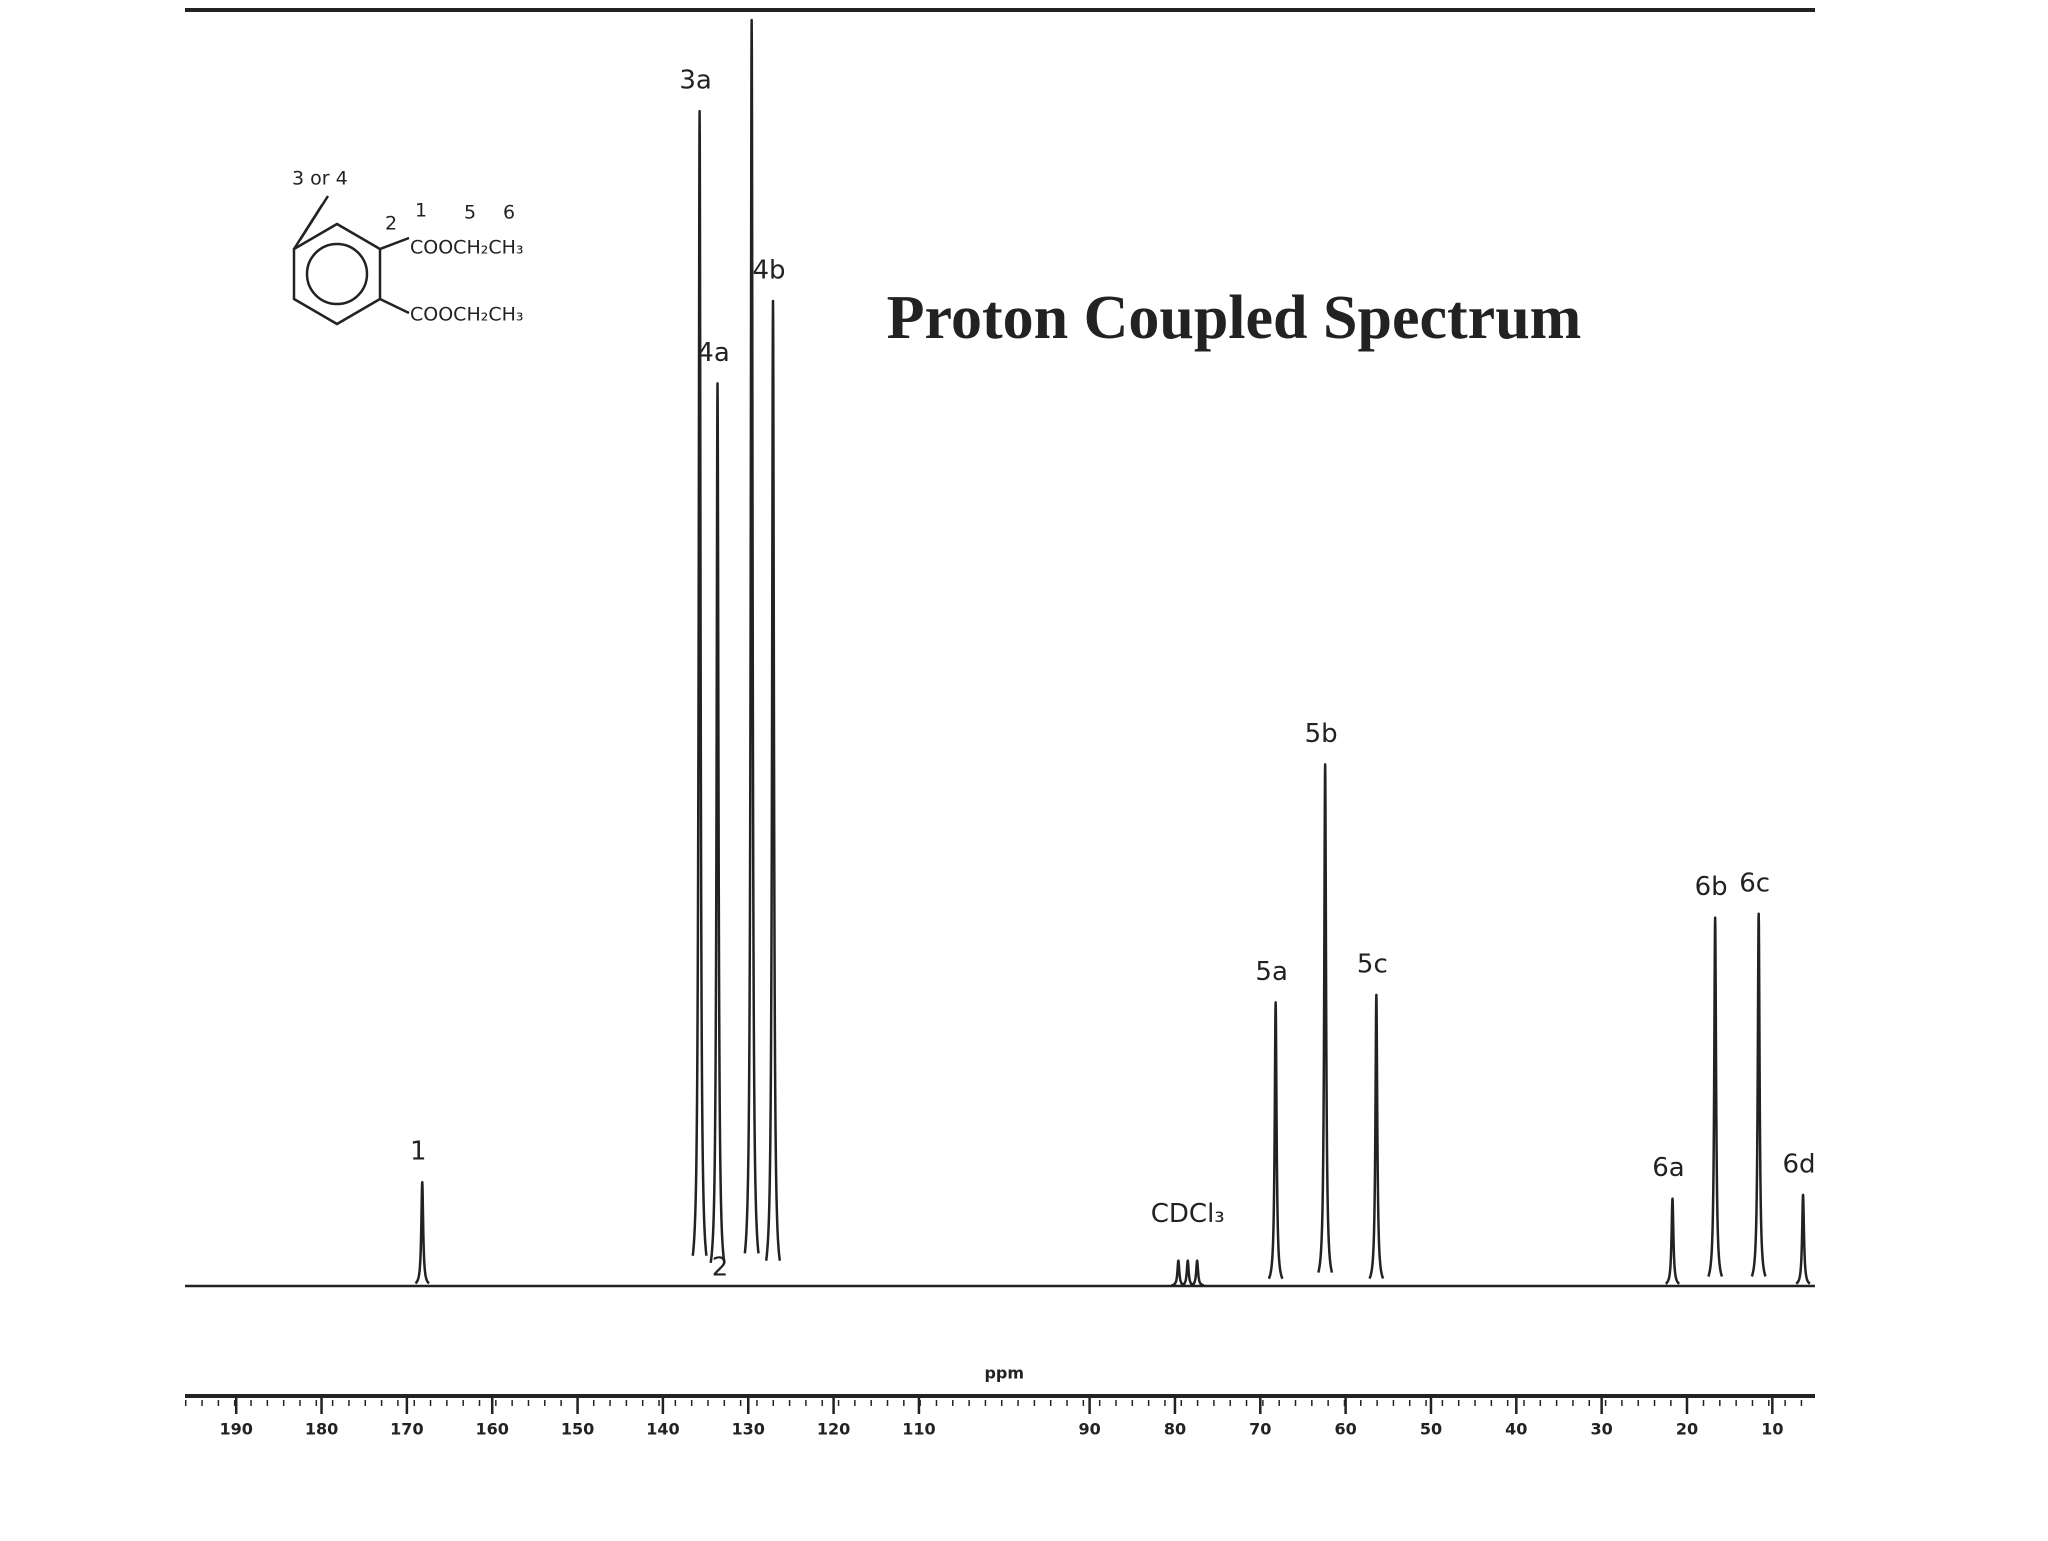 This screenshot has height=1541, width=2048. Describe the element at coordinates (768, 271) in the screenshot. I see `peak-label: 4b` at that location.